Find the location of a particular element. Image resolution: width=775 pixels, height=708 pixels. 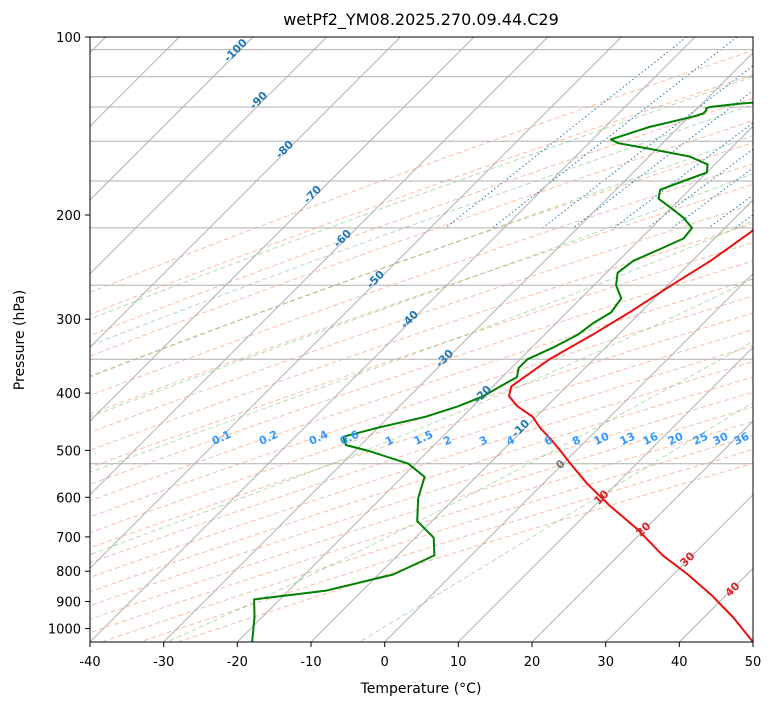

x-tick-label: -40 is located at coordinates (89, 662).